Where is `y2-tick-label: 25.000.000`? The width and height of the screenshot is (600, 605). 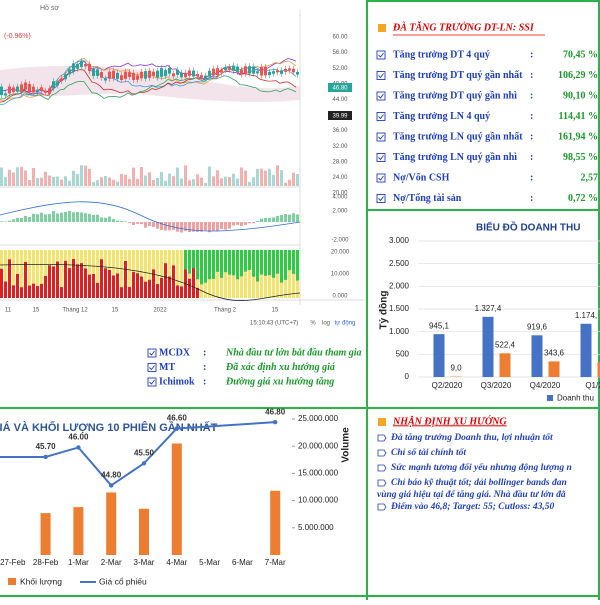 y2-tick-label: 25.000.000 is located at coordinates (318, 418).